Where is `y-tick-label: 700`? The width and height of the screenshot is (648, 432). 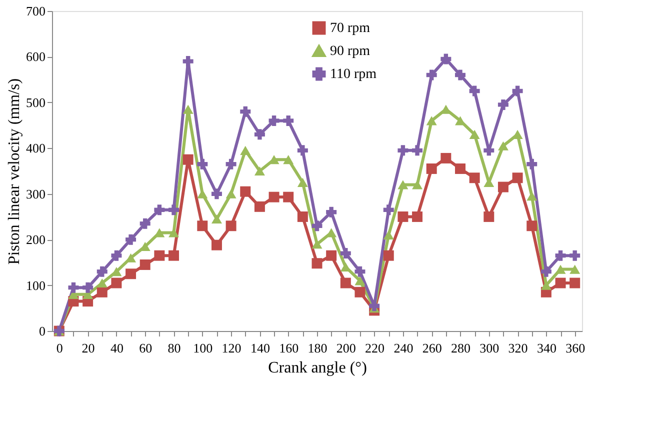 y-tick-label: 700 is located at coordinates (36, 11).